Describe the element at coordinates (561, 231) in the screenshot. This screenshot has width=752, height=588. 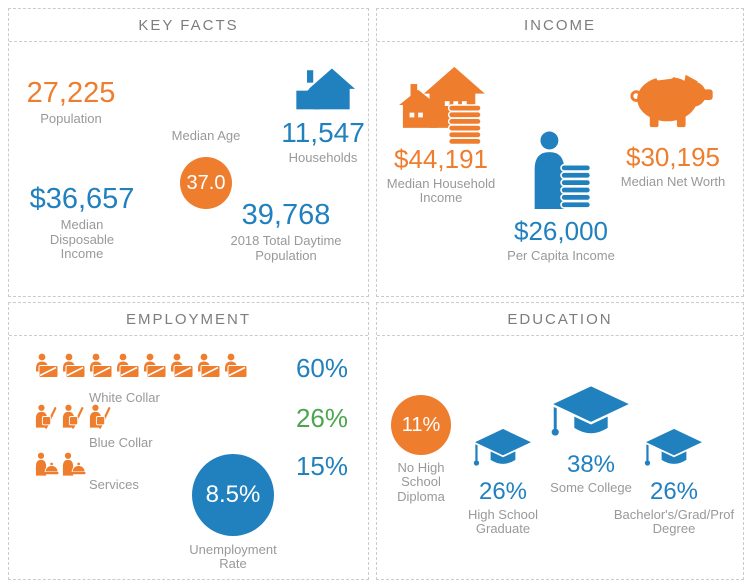
I see `per-capita-income-value: $26,000` at that location.